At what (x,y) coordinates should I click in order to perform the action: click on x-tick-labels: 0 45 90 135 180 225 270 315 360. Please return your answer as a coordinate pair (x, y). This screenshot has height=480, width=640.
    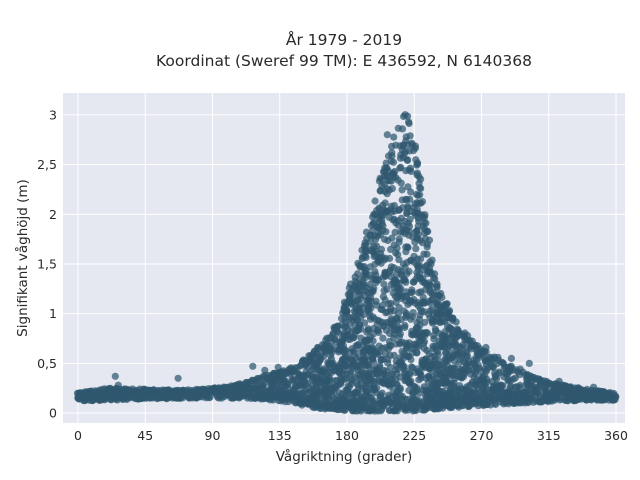
    Looking at the image, I should click on (351, 435).